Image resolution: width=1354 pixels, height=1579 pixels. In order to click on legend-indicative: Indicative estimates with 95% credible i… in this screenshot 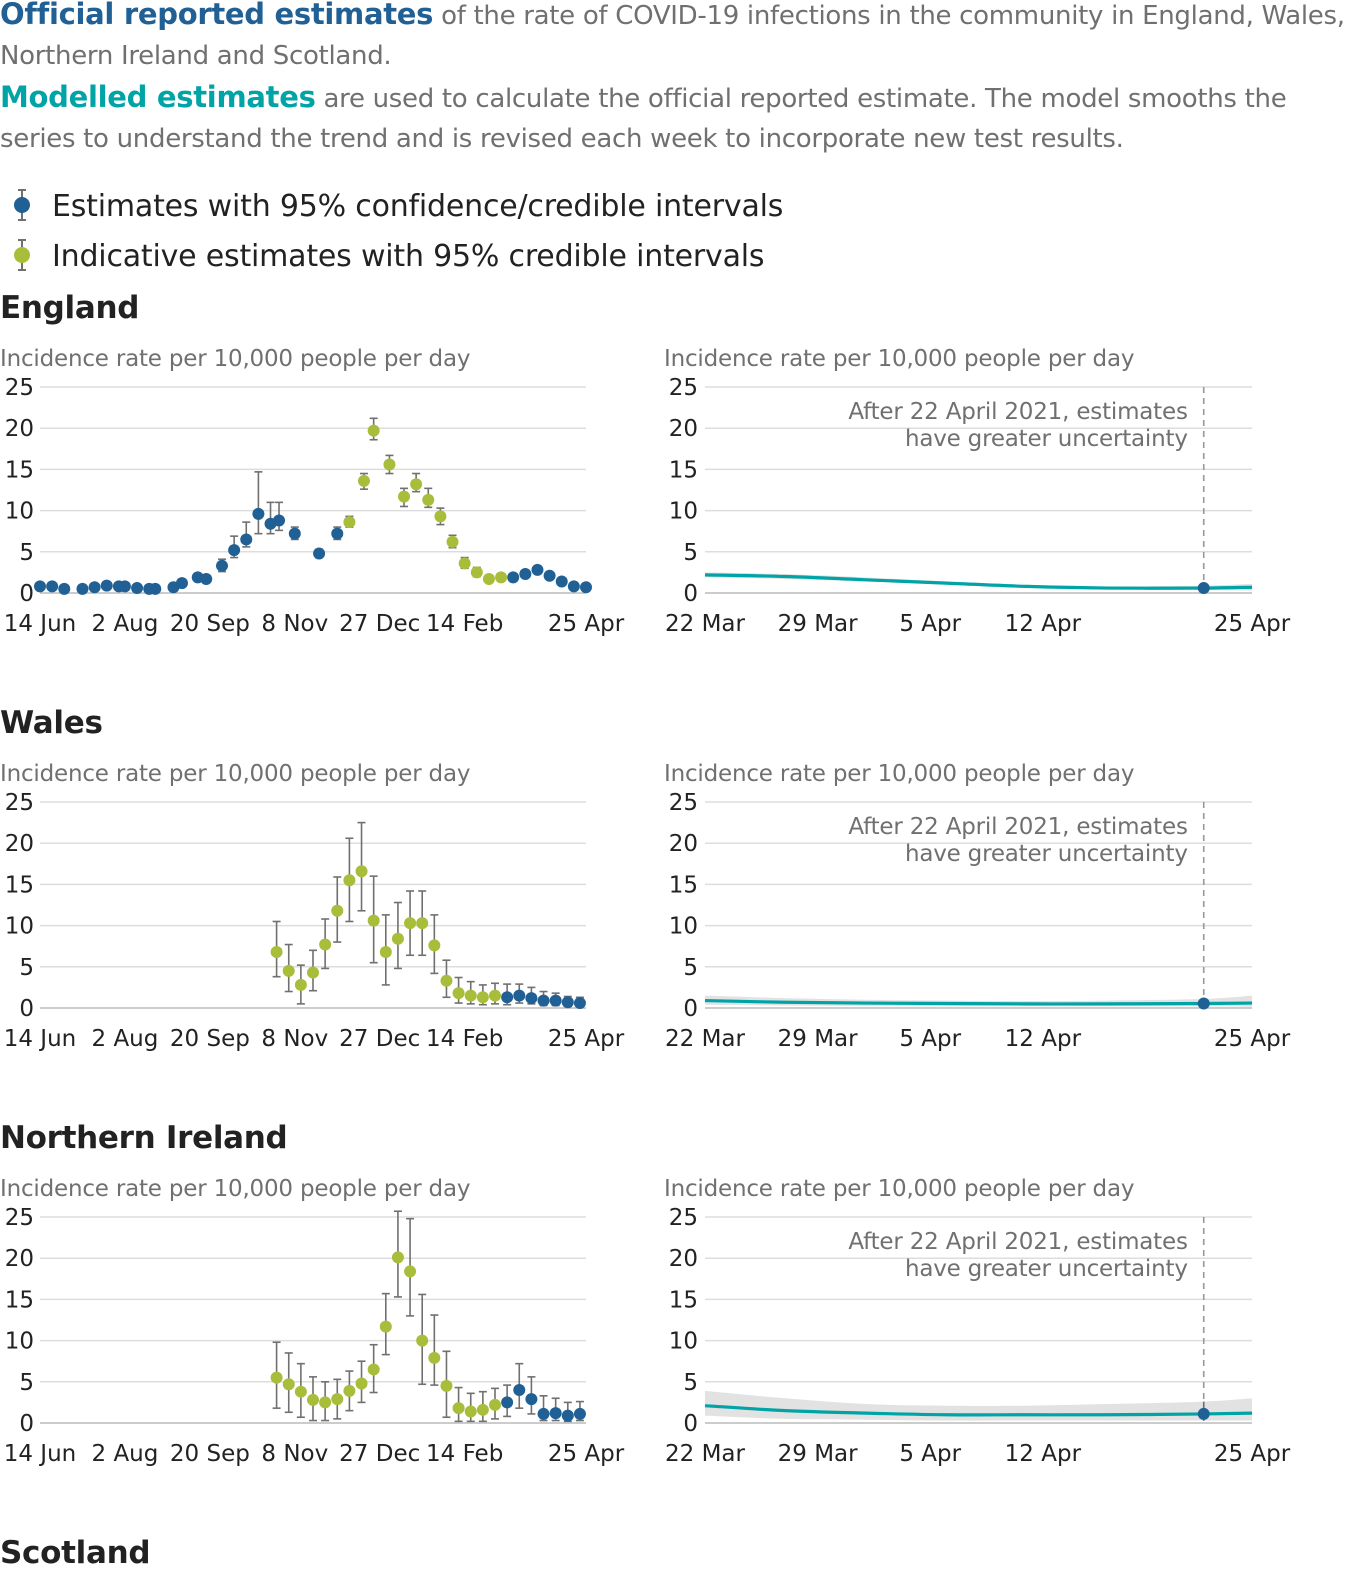, I will do `click(386, 256)`.